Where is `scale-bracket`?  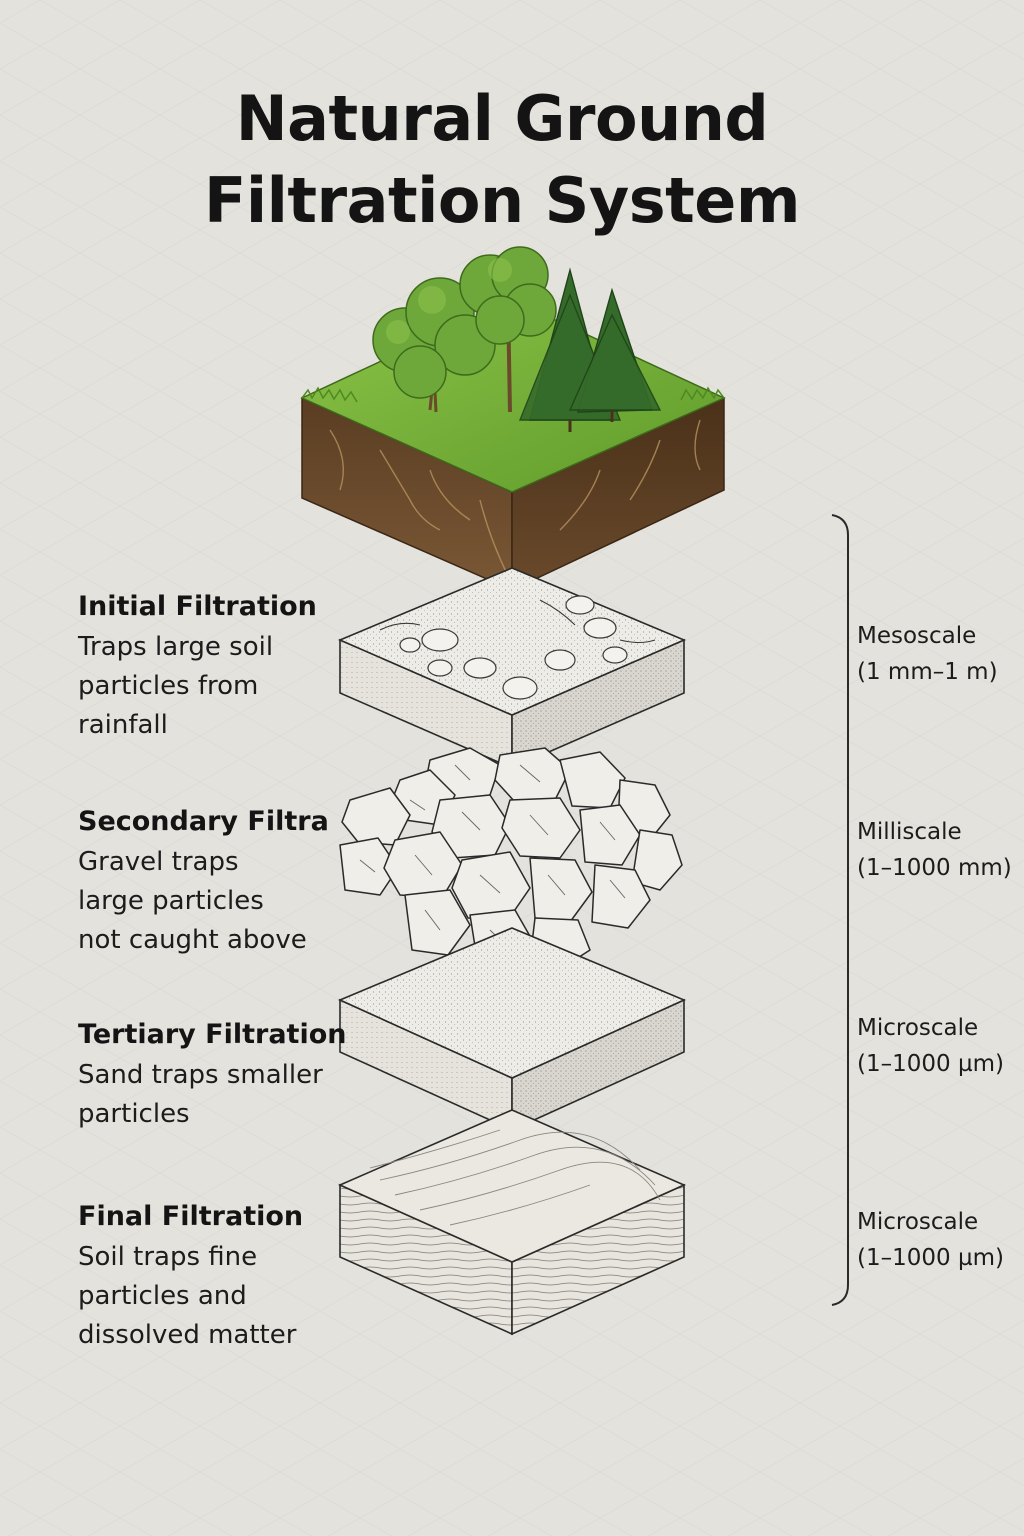
scale-bracket is located at coordinates (840, 910).